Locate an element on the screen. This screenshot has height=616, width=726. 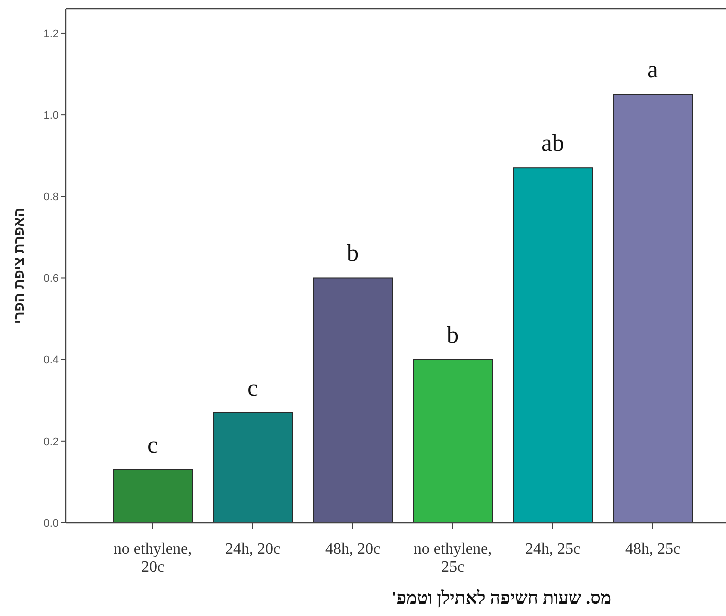
x-tick-label: no ethylene, 25c is located at coordinates (453, 558).